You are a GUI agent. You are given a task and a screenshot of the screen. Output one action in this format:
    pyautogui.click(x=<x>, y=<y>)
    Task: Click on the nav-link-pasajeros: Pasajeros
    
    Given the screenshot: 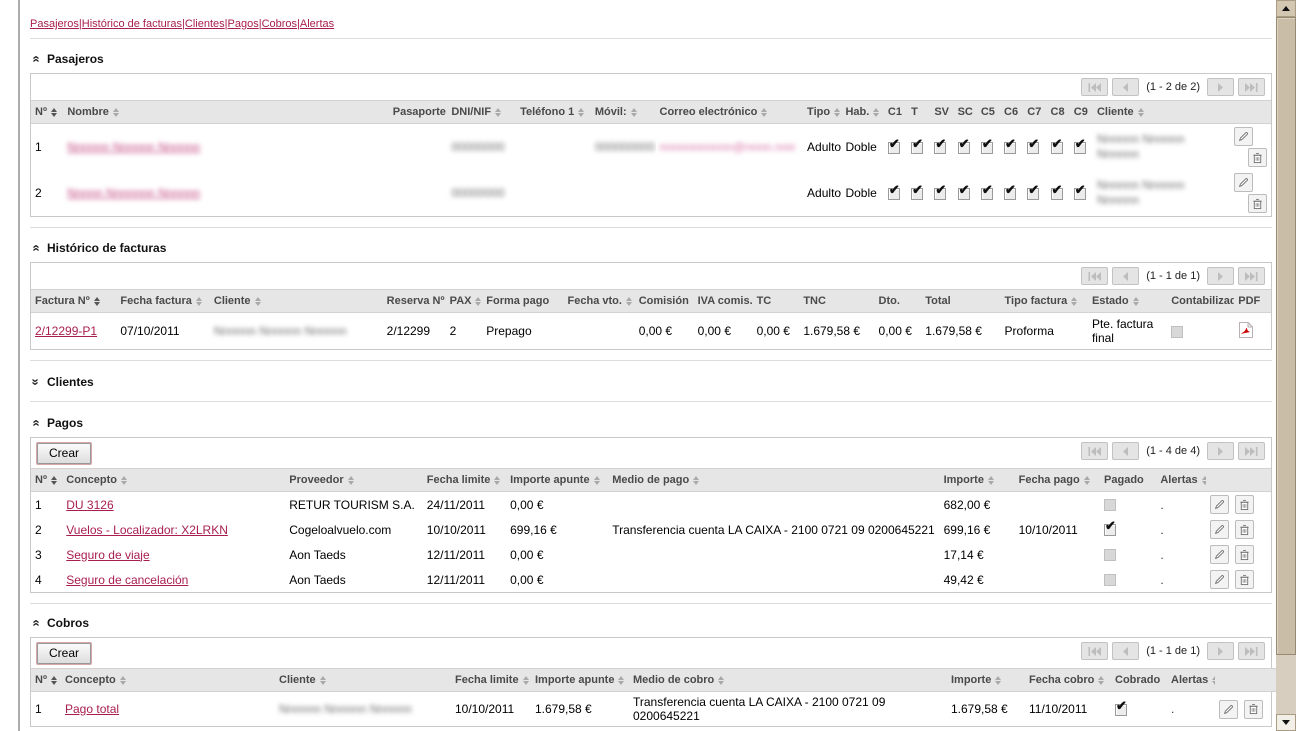 What is the action you would take?
    pyautogui.click(x=54, y=24)
    